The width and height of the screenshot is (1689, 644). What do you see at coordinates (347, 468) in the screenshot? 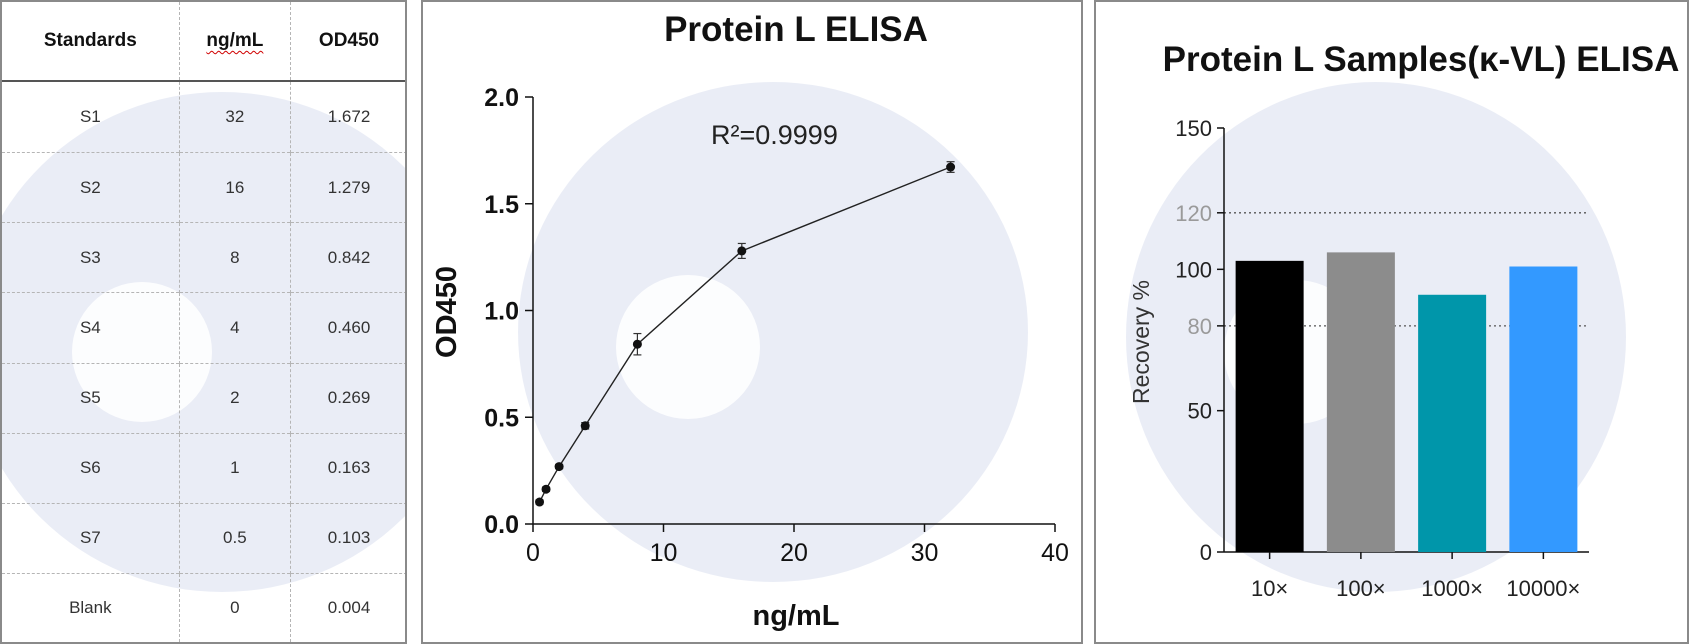
I see `cell-od450: 0.163` at bounding box center [347, 468].